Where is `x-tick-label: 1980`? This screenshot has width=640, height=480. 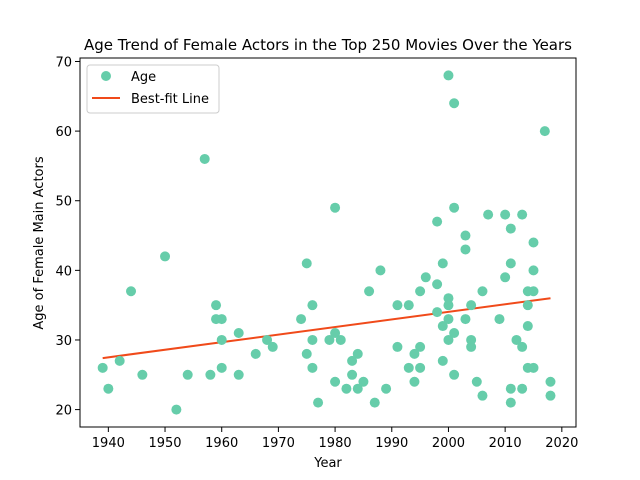
x-tick-label: 1980 is located at coordinates (335, 443).